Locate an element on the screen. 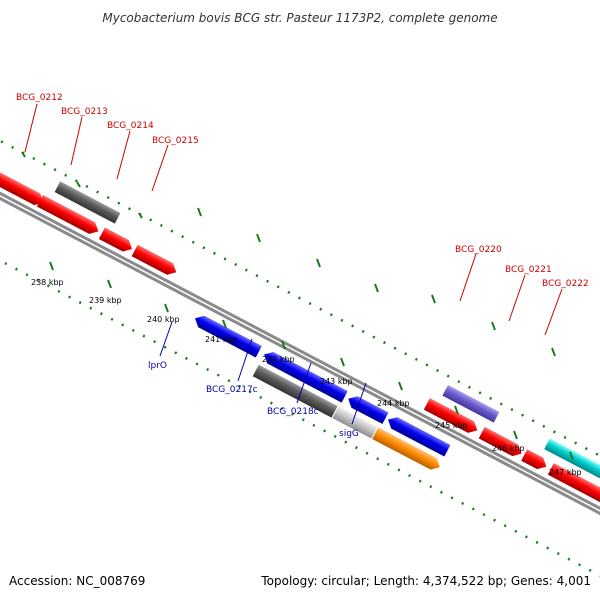  leader-line-bcg-0218c is located at coordinates (304, 383).